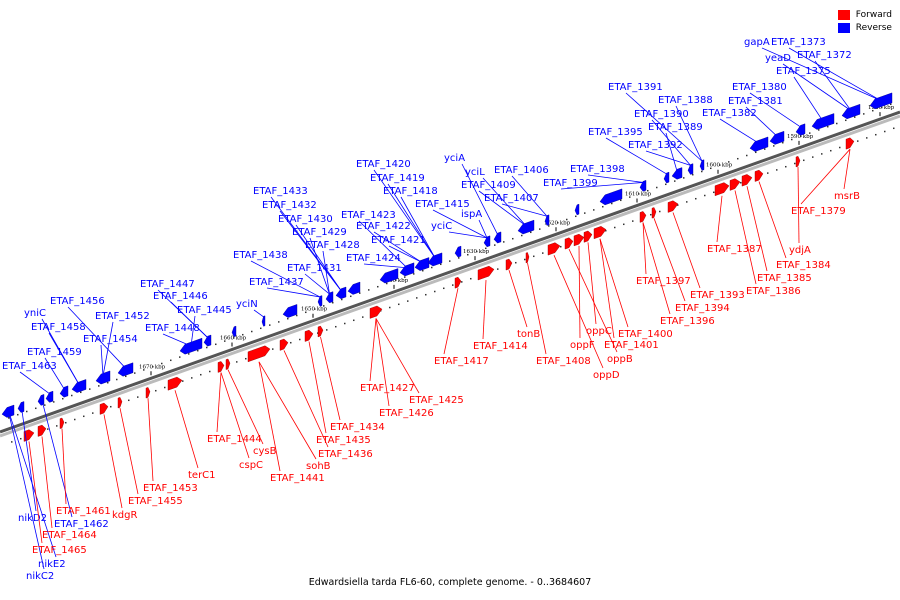 This screenshot has height=600, width=900. I want to click on forward-gene-label: ETAF_1394, so click(702, 308).